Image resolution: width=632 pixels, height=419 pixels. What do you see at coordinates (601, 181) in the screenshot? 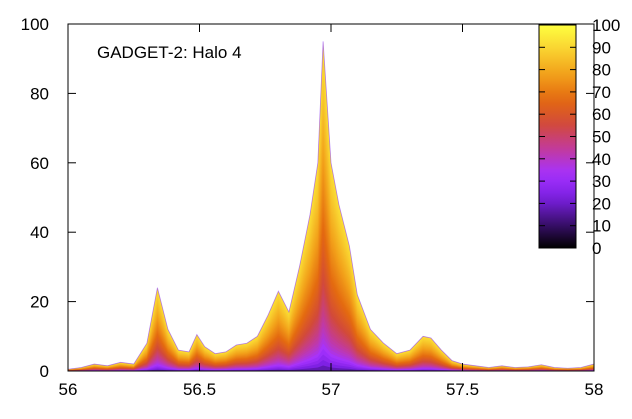
I see `colorbar-tick-label: 30` at bounding box center [601, 181].